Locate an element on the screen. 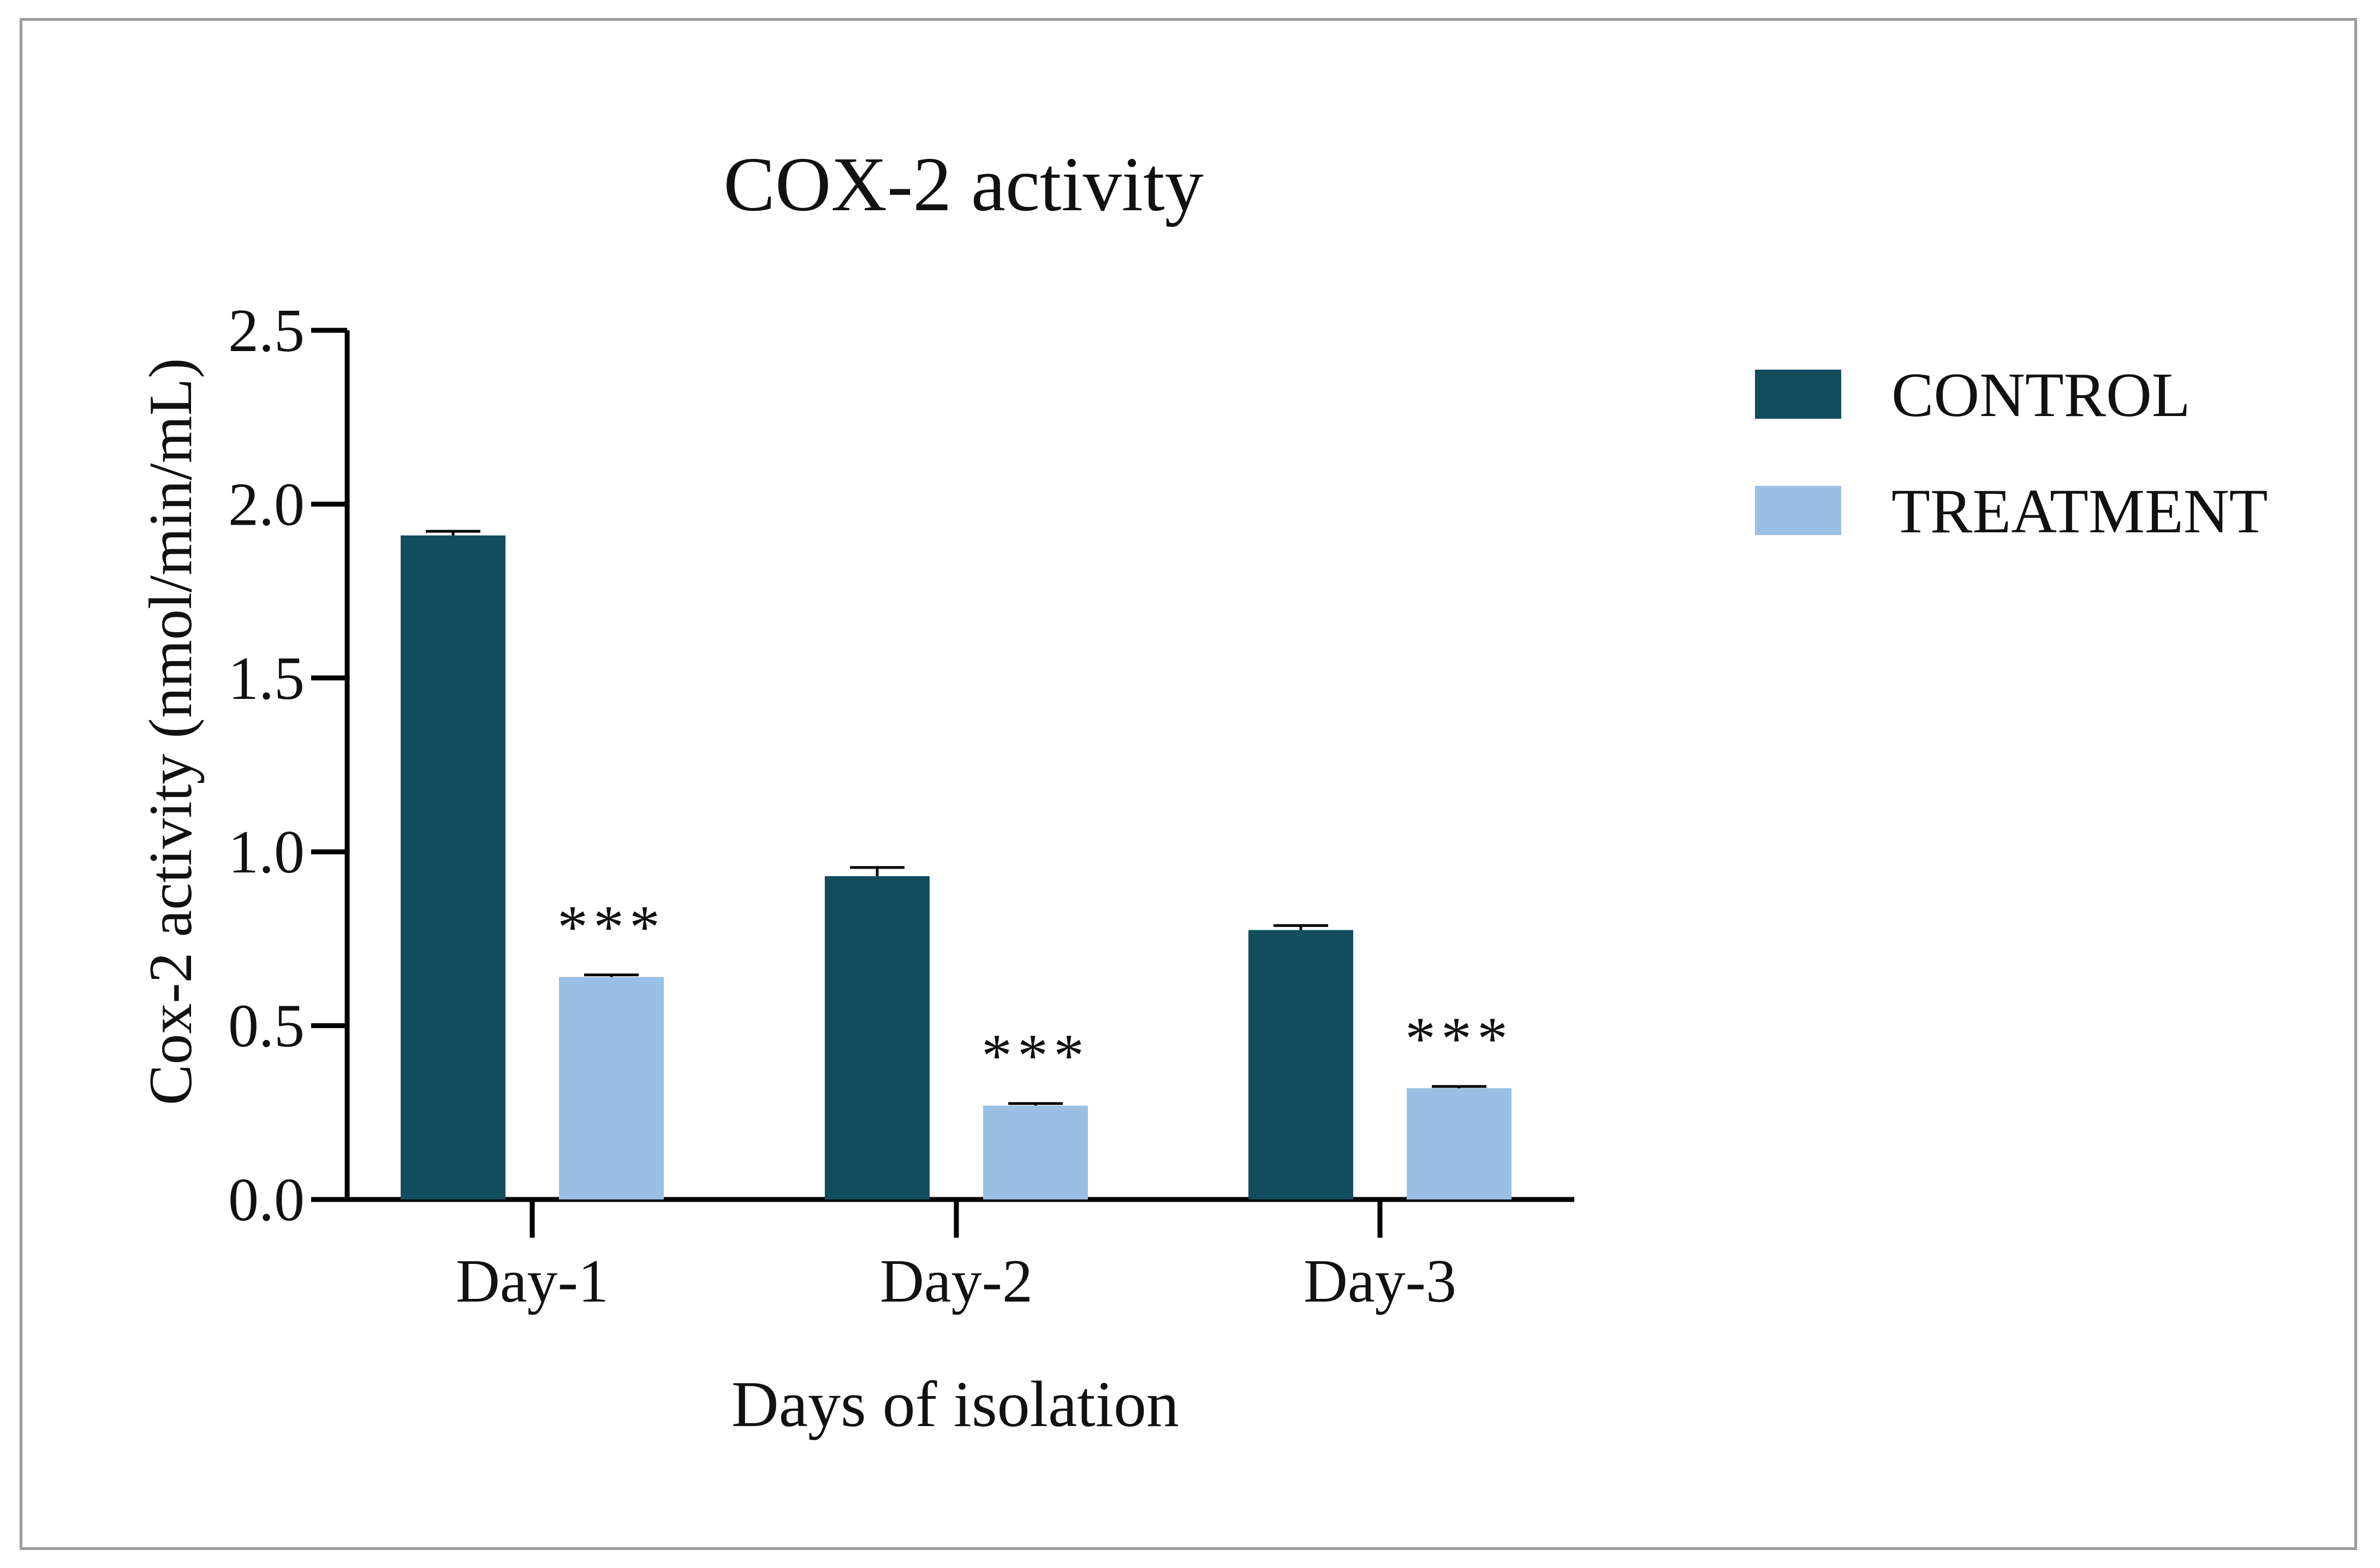  chart-title: COX-2 activity is located at coordinates (963, 184).